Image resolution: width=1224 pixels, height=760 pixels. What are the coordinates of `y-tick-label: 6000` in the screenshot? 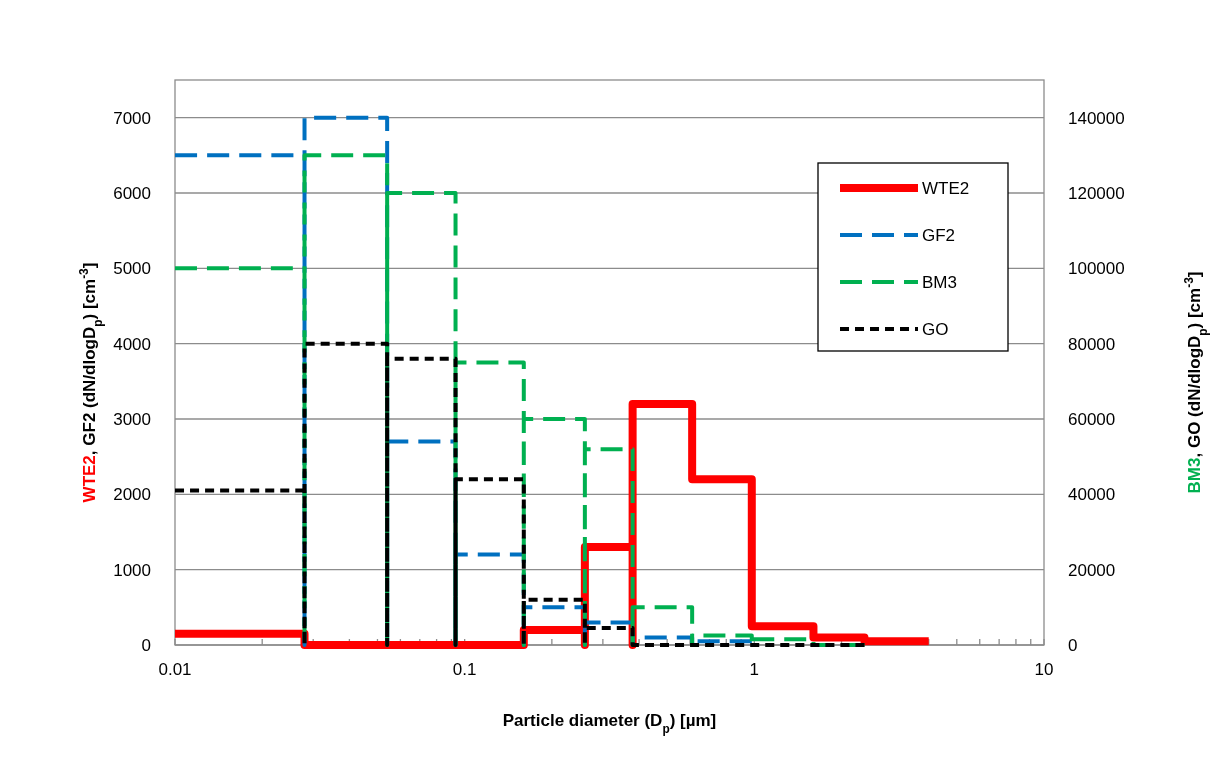 It's located at (132, 193).